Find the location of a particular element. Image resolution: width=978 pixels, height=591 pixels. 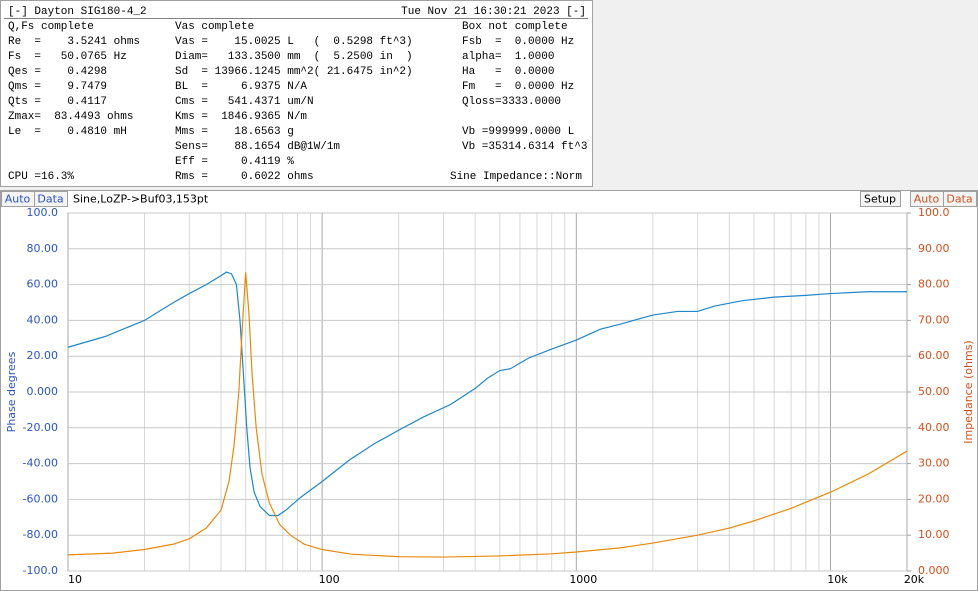

parameter-line: Fm = 0.0000 Hz is located at coordinates (518, 87).